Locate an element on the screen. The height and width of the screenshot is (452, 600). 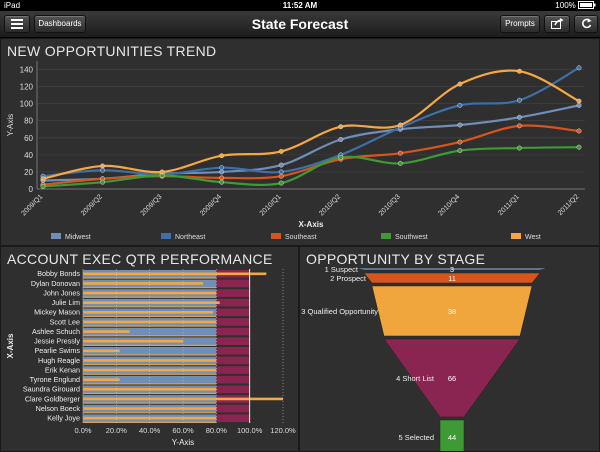
battery-indicator: 100% is located at coordinates (575, 5).